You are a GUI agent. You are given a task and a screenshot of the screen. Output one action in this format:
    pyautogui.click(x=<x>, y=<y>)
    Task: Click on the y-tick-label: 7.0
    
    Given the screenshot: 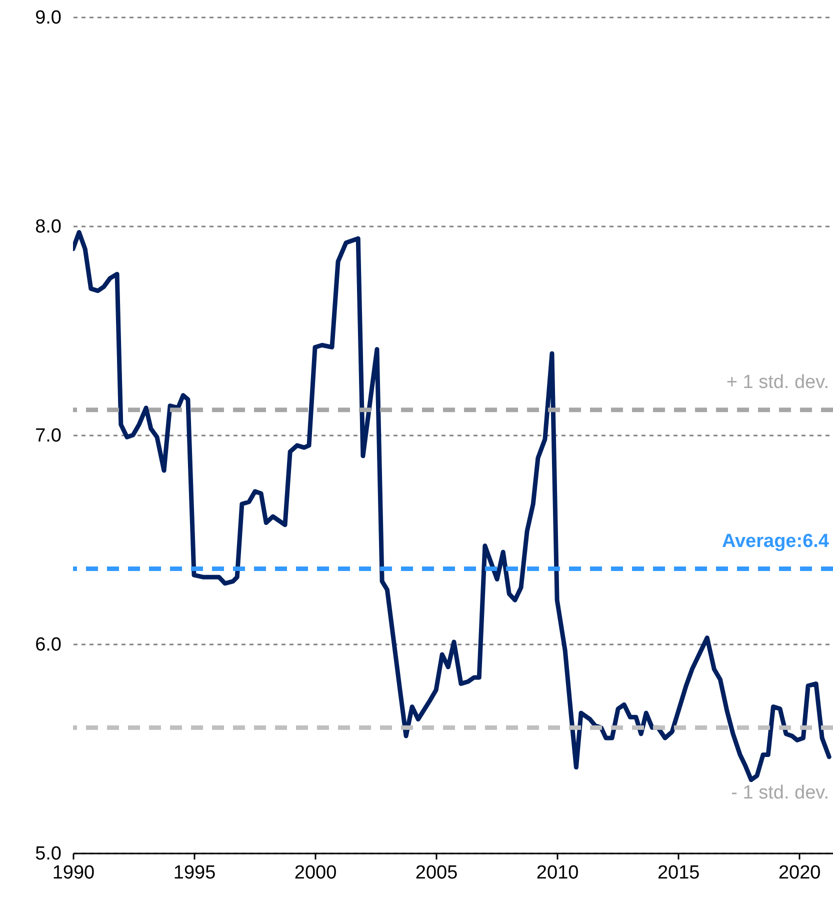 What is the action you would take?
    pyautogui.click(x=48, y=436)
    